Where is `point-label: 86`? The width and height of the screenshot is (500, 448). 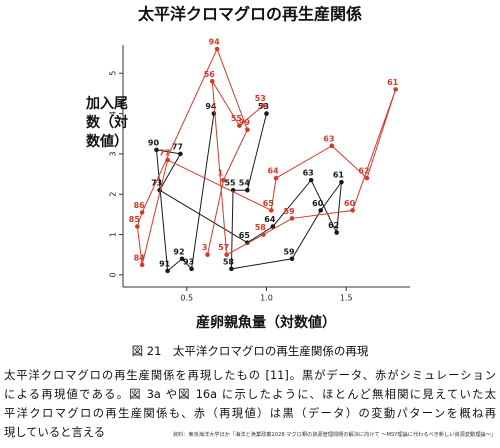
point-label: 86 is located at coordinates (140, 205).